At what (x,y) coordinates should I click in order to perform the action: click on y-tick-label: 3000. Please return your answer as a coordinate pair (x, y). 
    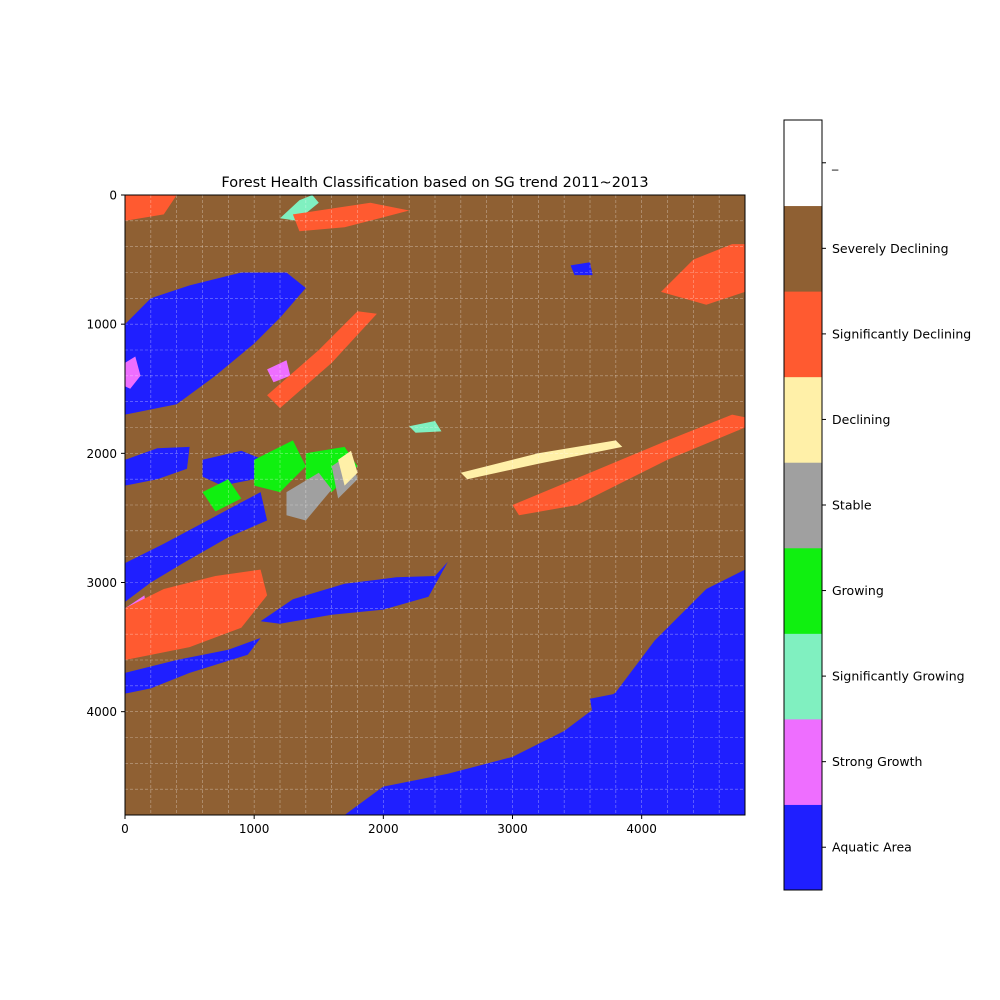
    Looking at the image, I should click on (101, 583).